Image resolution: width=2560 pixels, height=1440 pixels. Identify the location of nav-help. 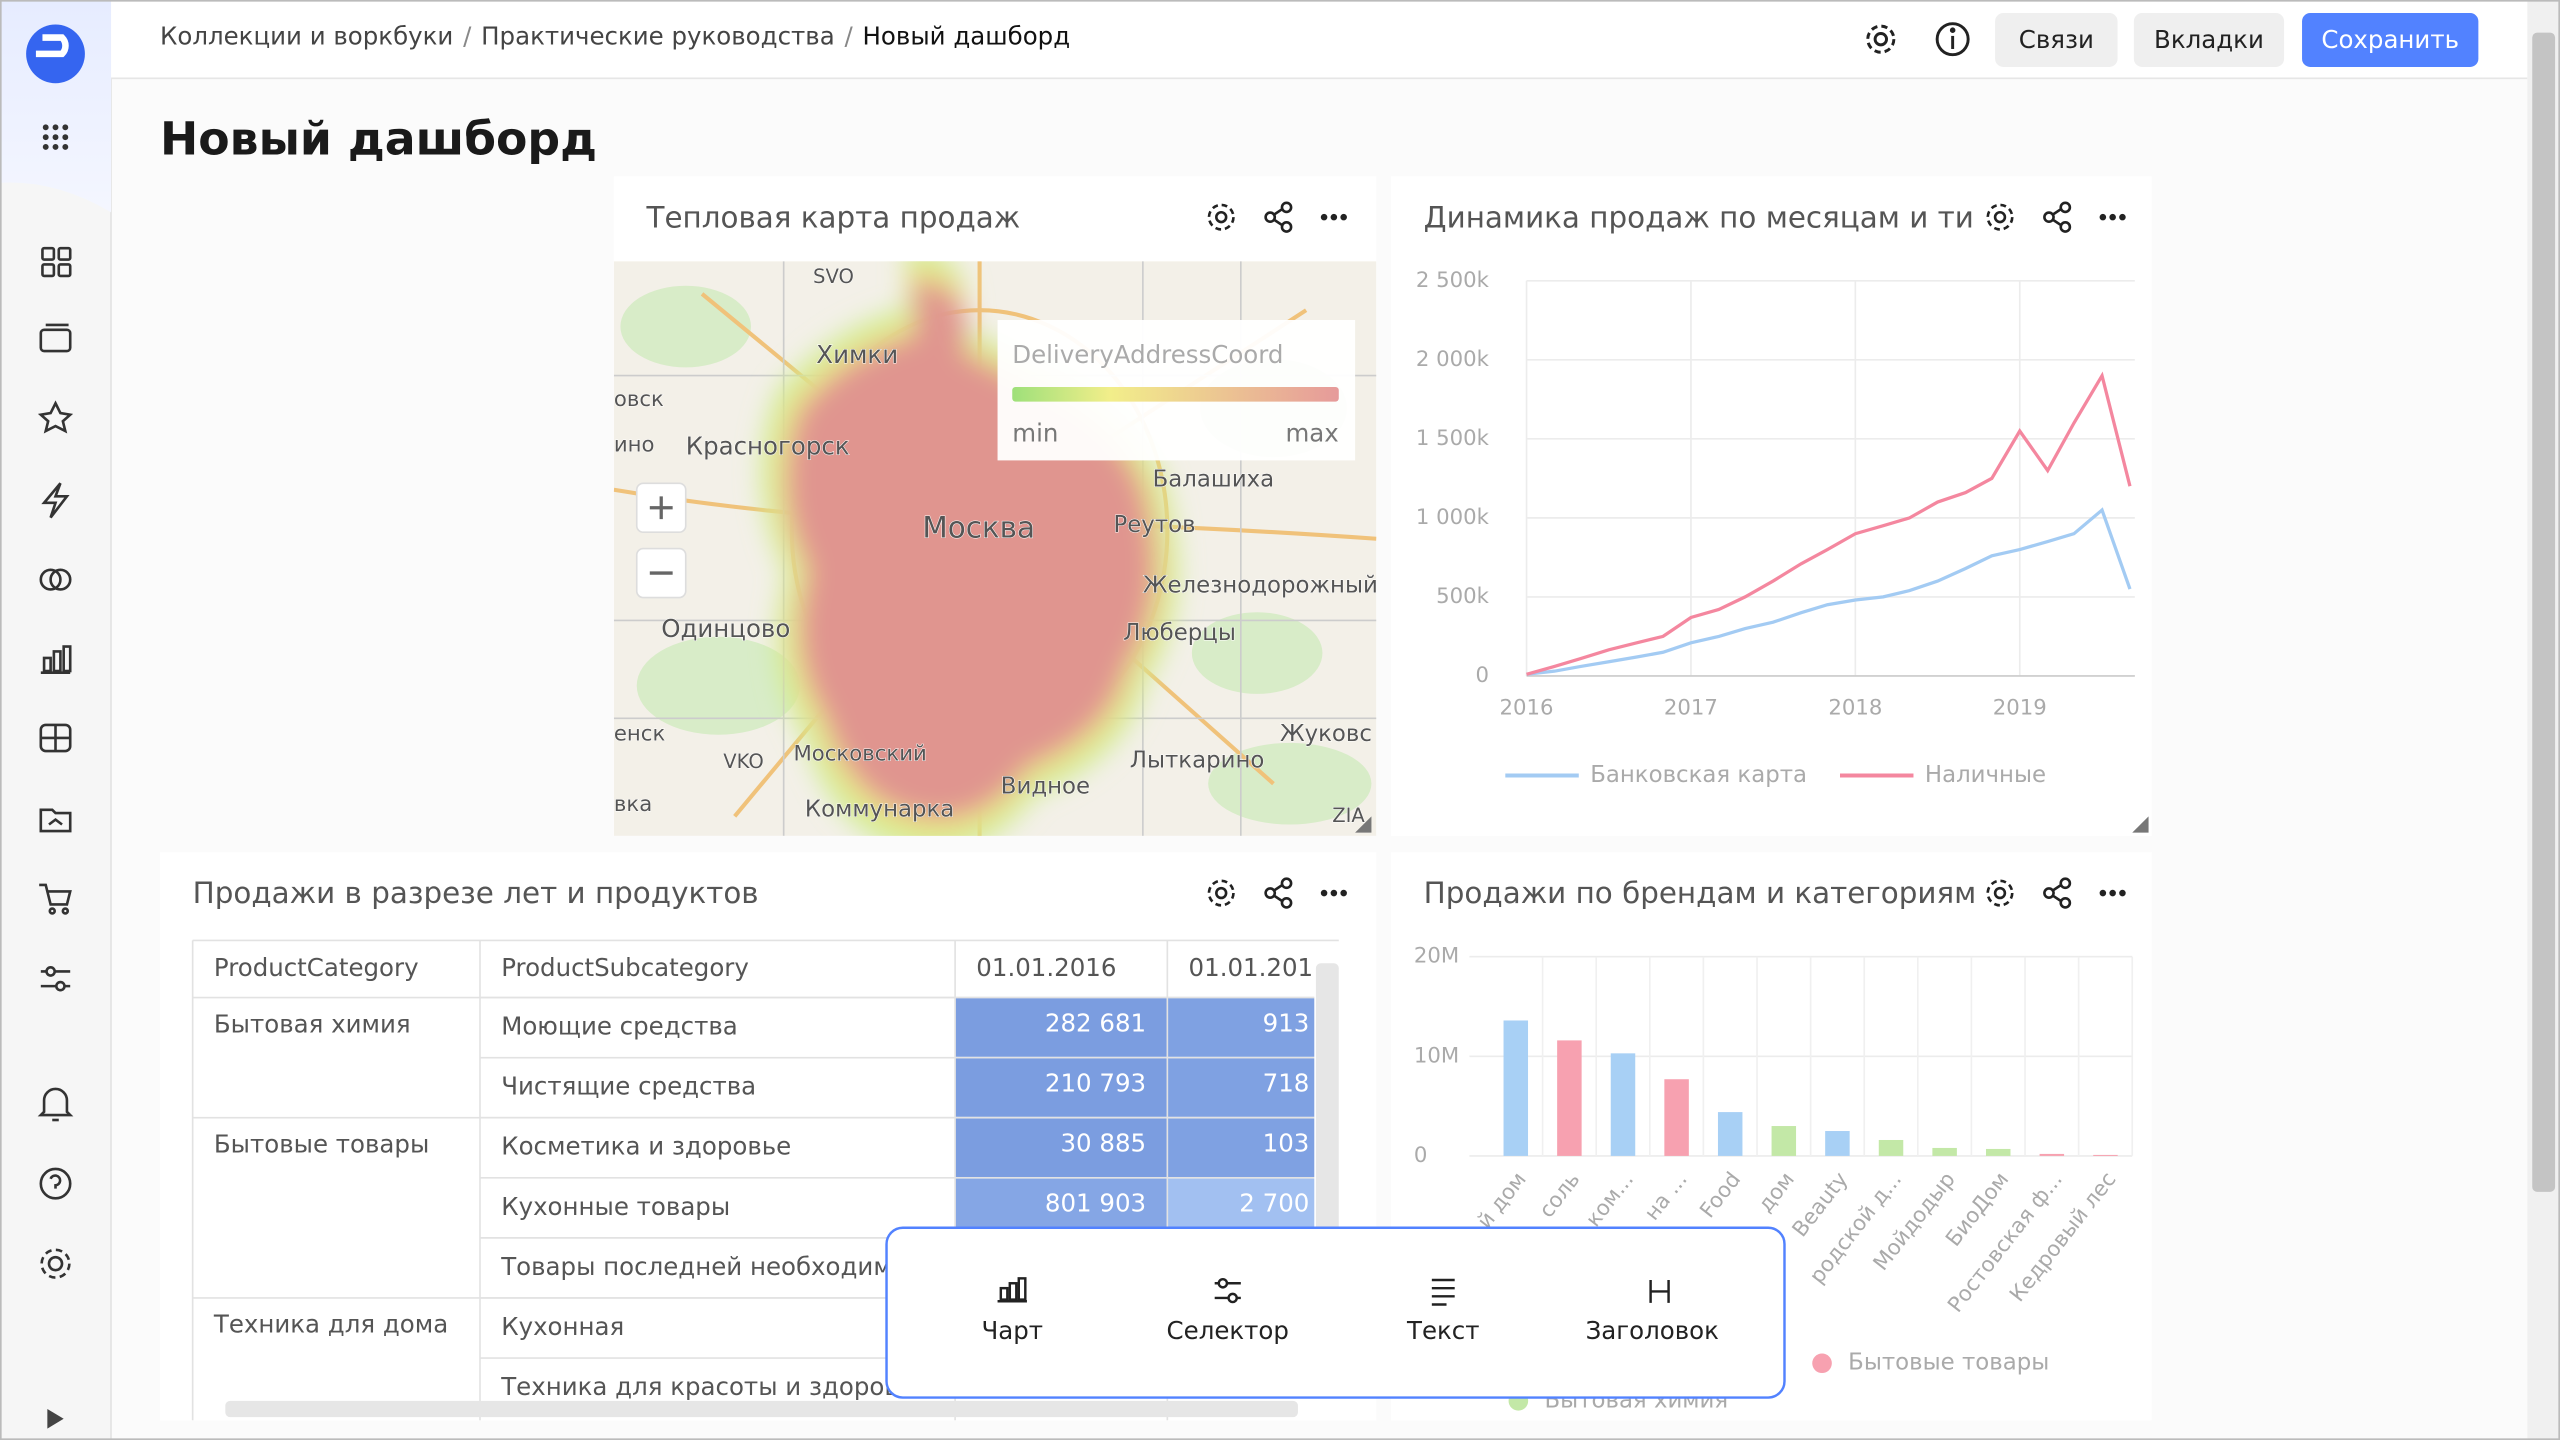
(55, 1183).